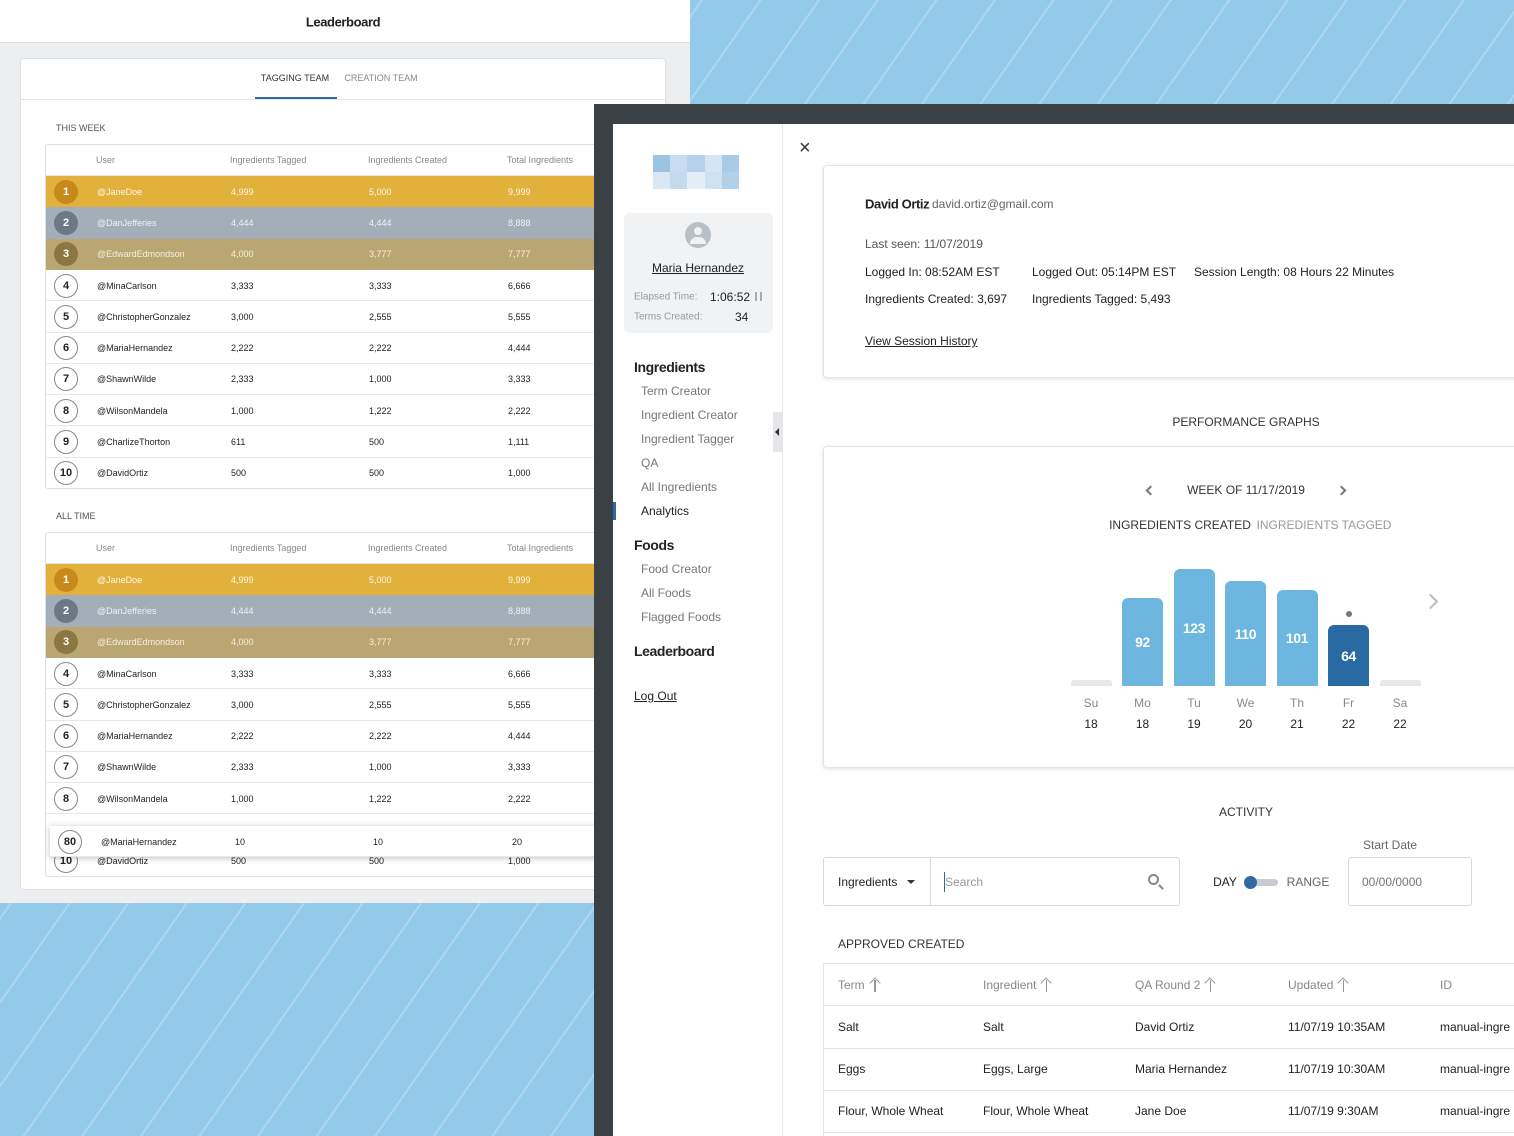  What do you see at coordinates (377, 442) in the screenshot?
I see `cell: 500` at bounding box center [377, 442].